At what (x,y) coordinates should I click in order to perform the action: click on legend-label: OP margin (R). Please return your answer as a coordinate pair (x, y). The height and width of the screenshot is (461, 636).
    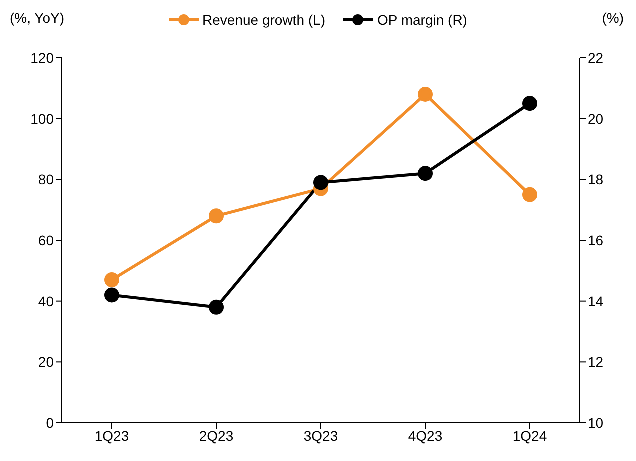
    Looking at the image, I should click on (422, 20).